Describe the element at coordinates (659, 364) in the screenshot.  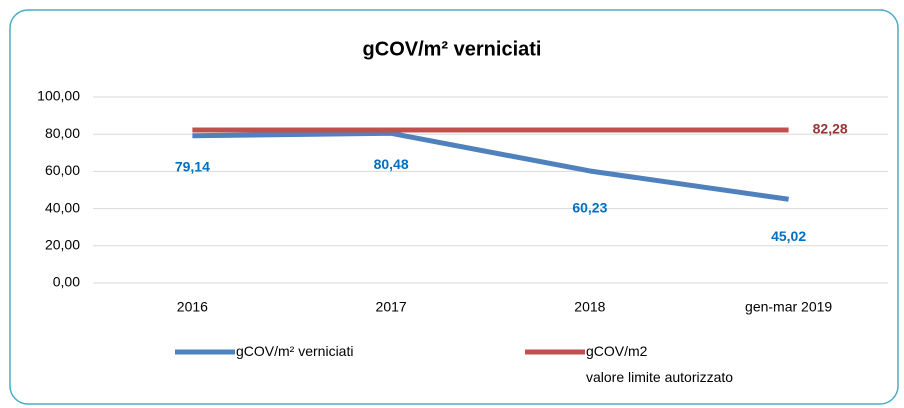
I see `legend-label: gCOV/m2 valore limite autorizzato` at that location.